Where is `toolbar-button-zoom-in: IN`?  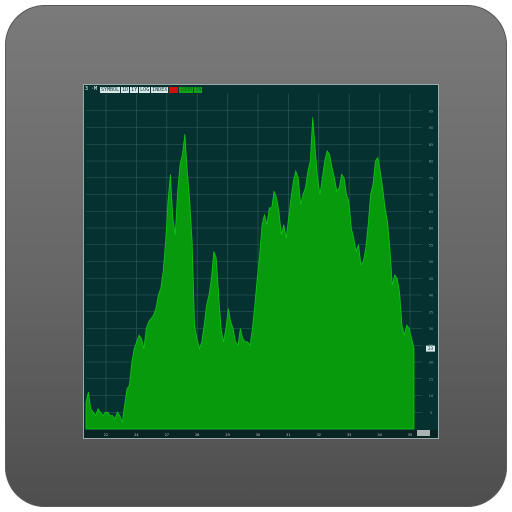 toolbar-button-zoom-in: IN is located at coordinates (198, 89).